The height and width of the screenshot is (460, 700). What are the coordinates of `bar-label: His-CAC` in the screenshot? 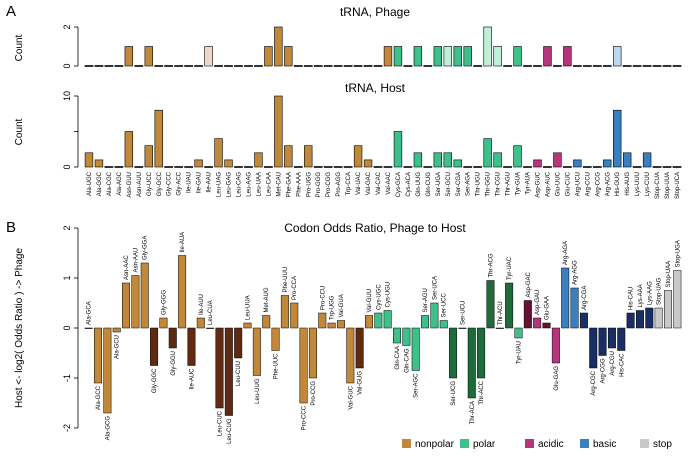 It's located at (622, 365).